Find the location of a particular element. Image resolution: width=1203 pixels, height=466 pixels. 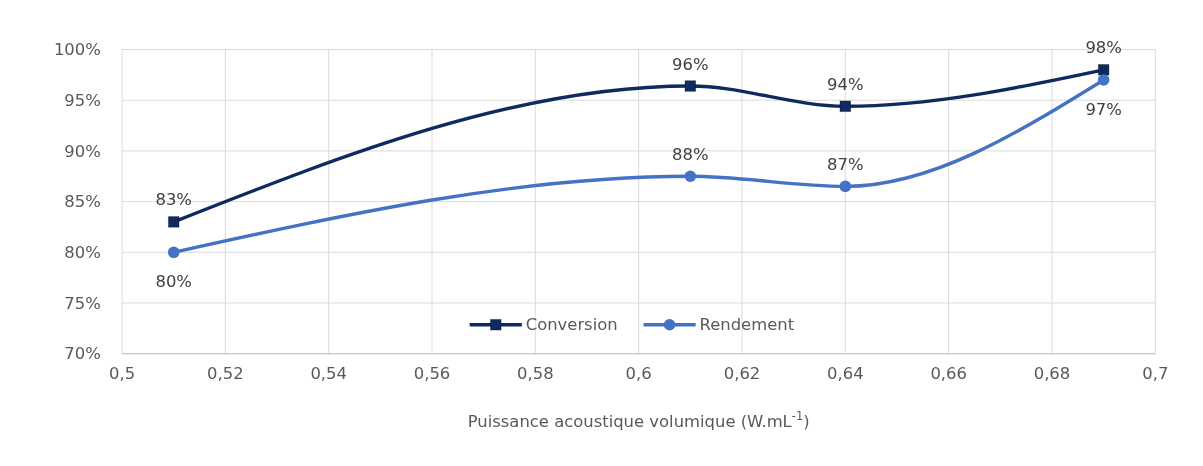

x-tick-label: 0,52 is located at coordinates (225, 373).